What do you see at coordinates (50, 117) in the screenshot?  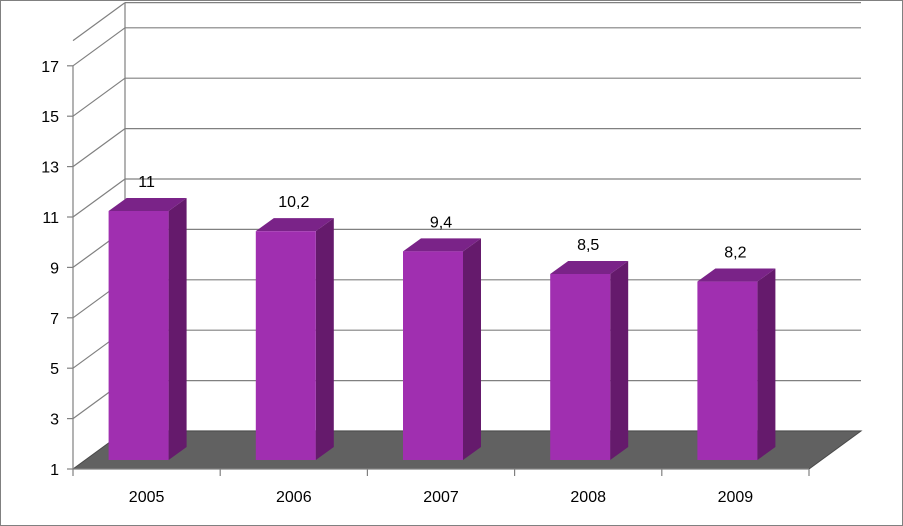 I see `y-tick-label: 15` at bounding box center [50, 117].